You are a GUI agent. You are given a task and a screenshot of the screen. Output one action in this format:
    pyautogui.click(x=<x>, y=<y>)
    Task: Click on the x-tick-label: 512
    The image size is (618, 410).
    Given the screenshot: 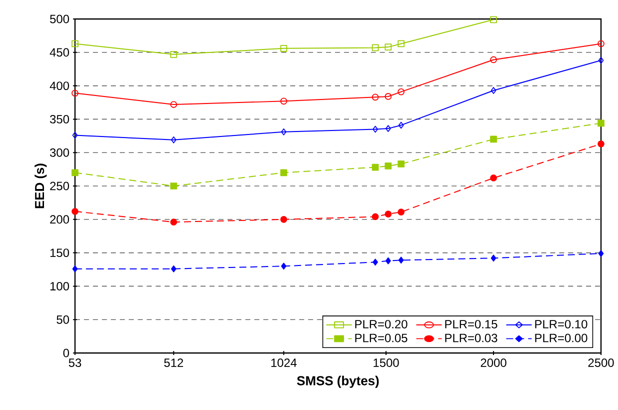 What is the action you would take?
    pyautogui.click(x=174, y=362)
    